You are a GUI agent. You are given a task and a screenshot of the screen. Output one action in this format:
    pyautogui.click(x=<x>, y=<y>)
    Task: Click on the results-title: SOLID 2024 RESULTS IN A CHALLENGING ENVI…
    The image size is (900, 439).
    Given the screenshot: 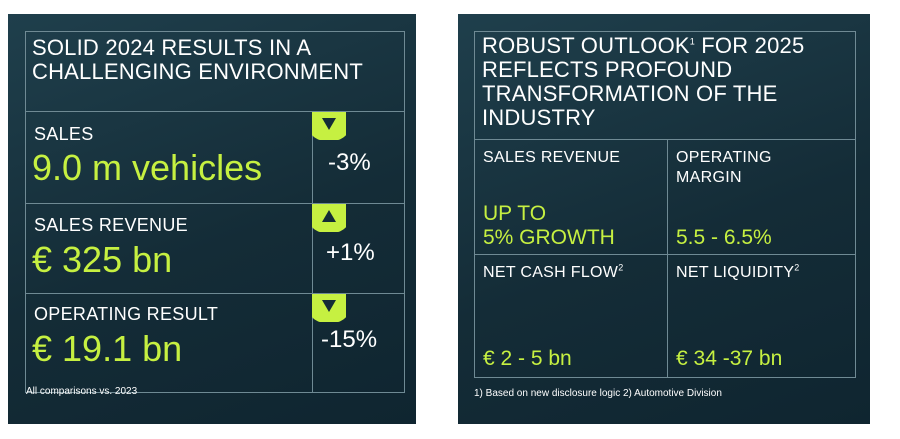 What is the action you would take?
    pyautogui.click(x=197, y=59)
    